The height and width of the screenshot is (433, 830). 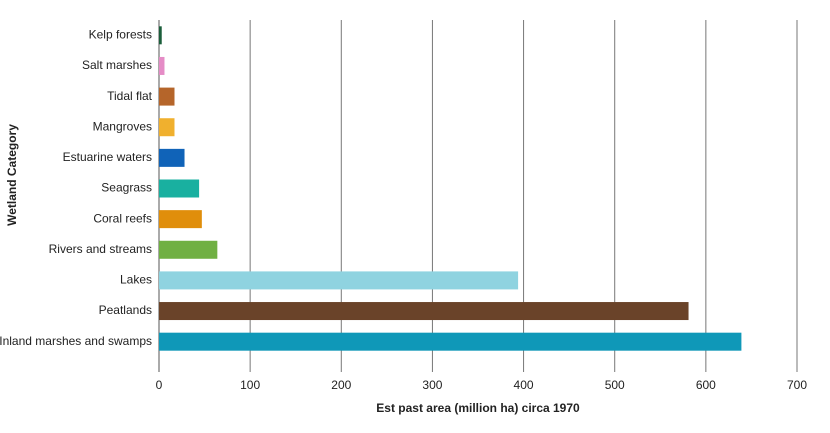 What do you see at coordinates (120, 34) in the screenshot?
I see `y-tick-label: Kelp forests` at bounding box center [120, 34].